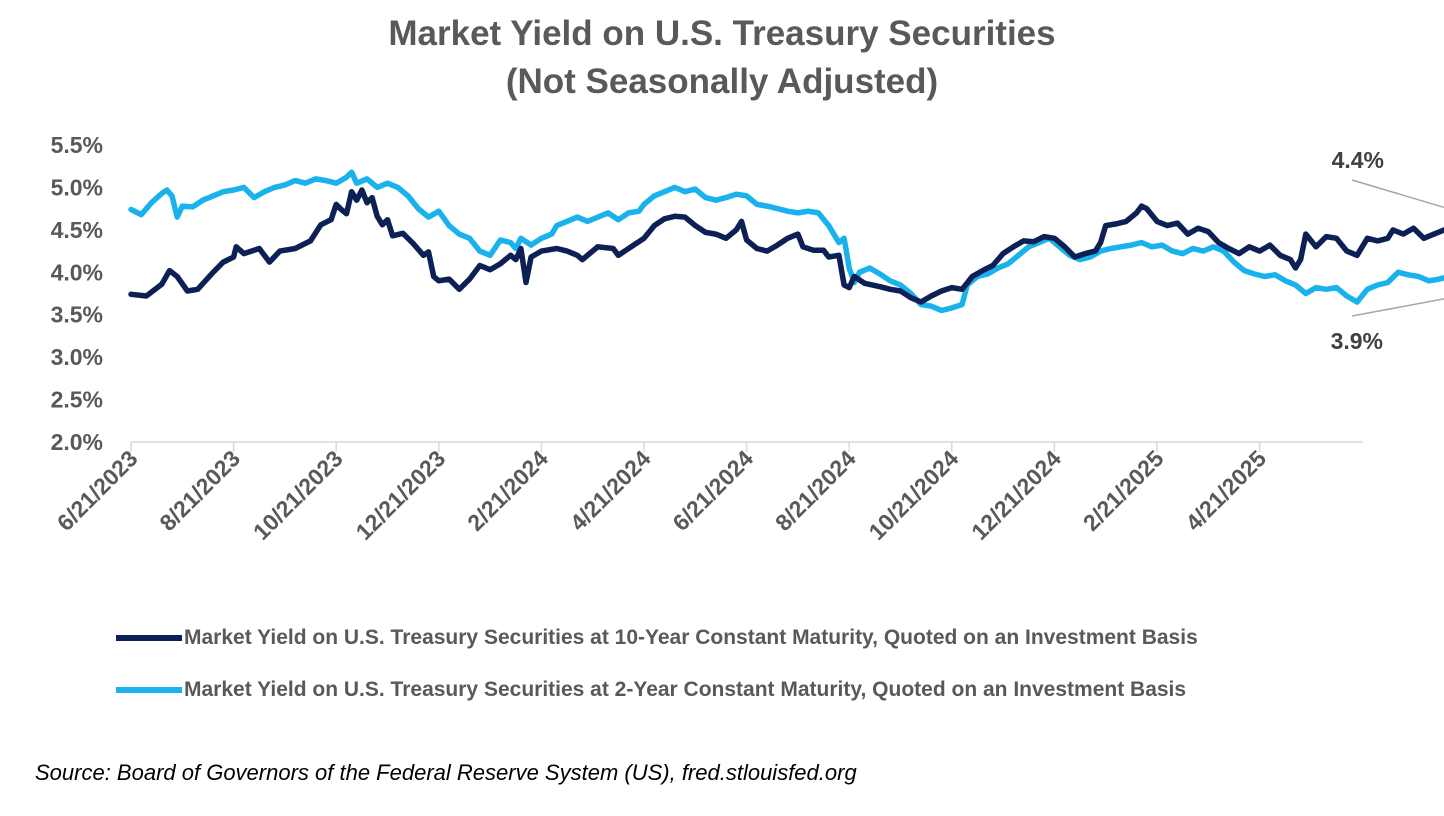 Image resolution: width=1444 pixels, height=816 pixels. I want to click on y-tick-label: 5.5%, so click(77, 145).